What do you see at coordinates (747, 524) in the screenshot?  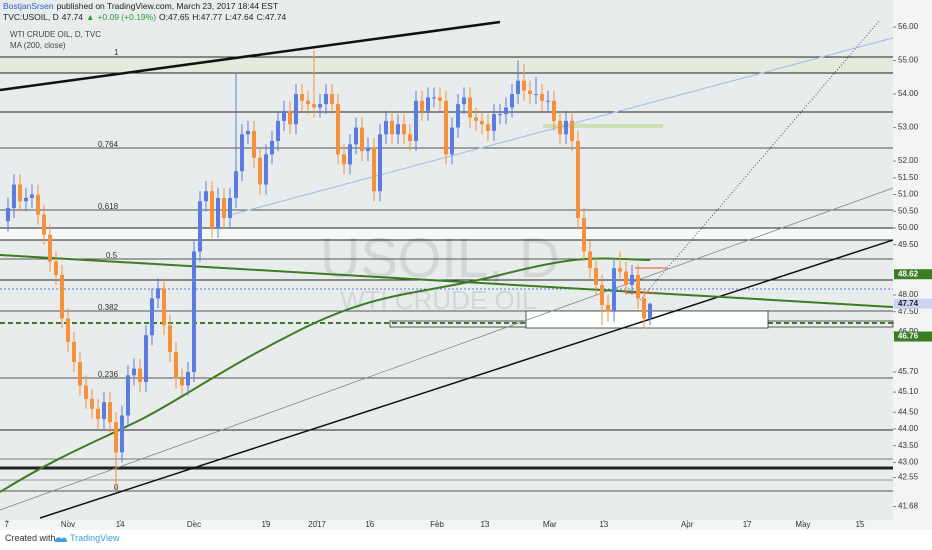 I see `x-tick-label: 17` at bounding box center [747, 524].